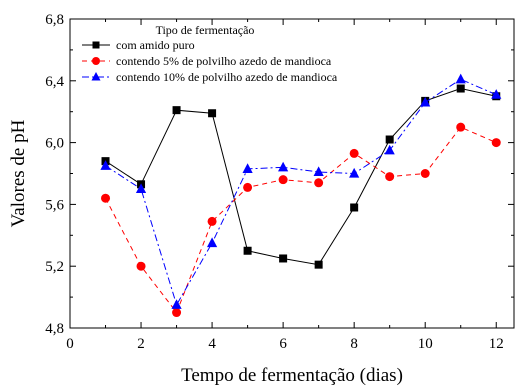 This screenshot has width=520, height=387. Describe the element at coordinates (54, 205) in the screenshot. I see `y-tick-label: 5,6` at that location.